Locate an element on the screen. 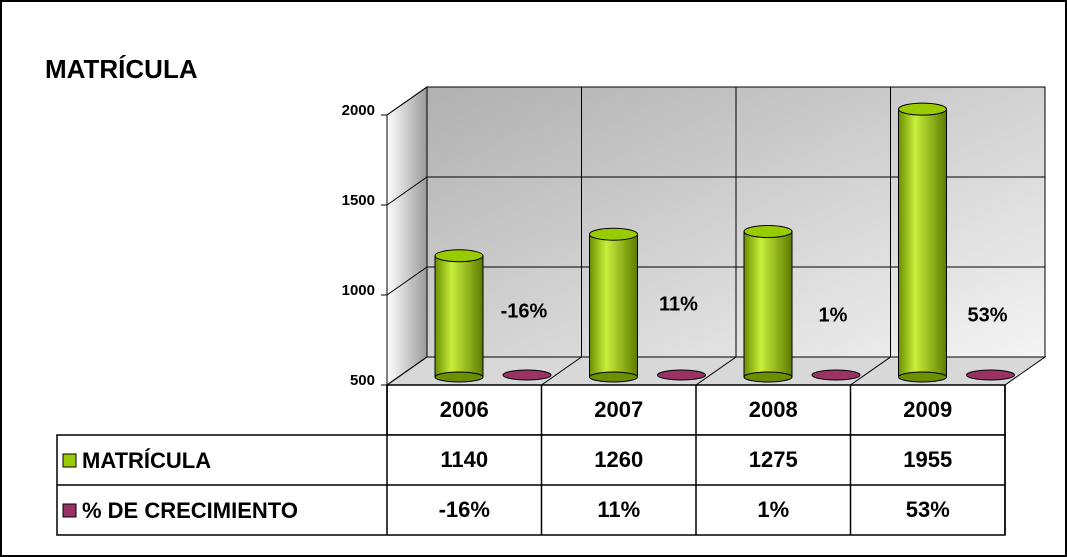 Image resolution: width=1067 pixels, height=557 pixels. x-tick-label: 2007 is located at coordinates (618, 409).